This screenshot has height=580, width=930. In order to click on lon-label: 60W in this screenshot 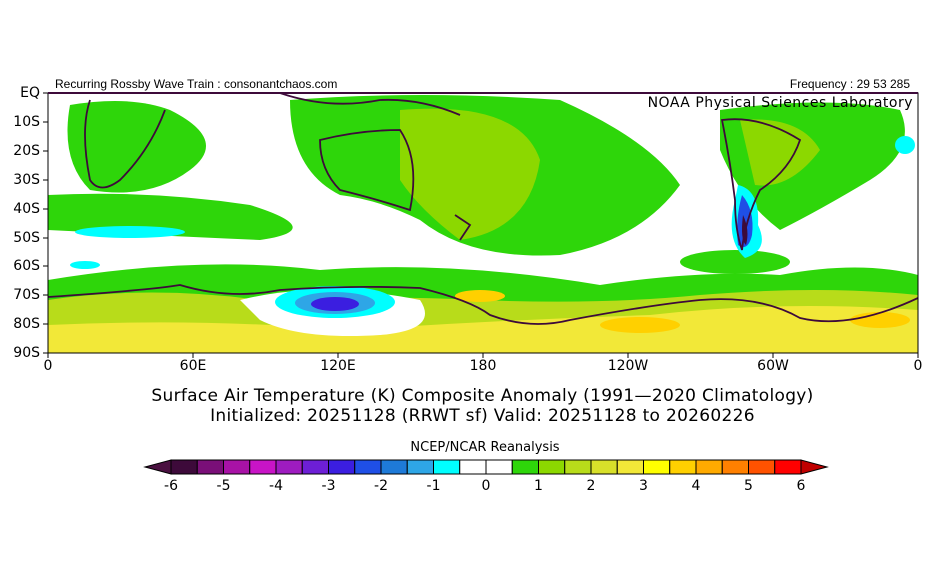, I will do `click(773, 366)`.